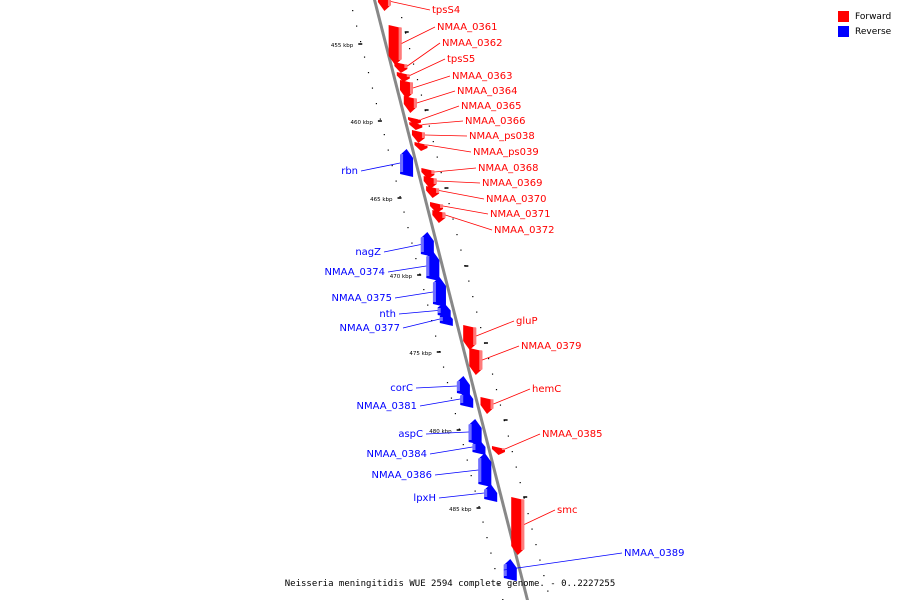  Describe the element at coordinates (386, 406) in the screenshot. I see `gene-label: NMAA_0381` at that location.